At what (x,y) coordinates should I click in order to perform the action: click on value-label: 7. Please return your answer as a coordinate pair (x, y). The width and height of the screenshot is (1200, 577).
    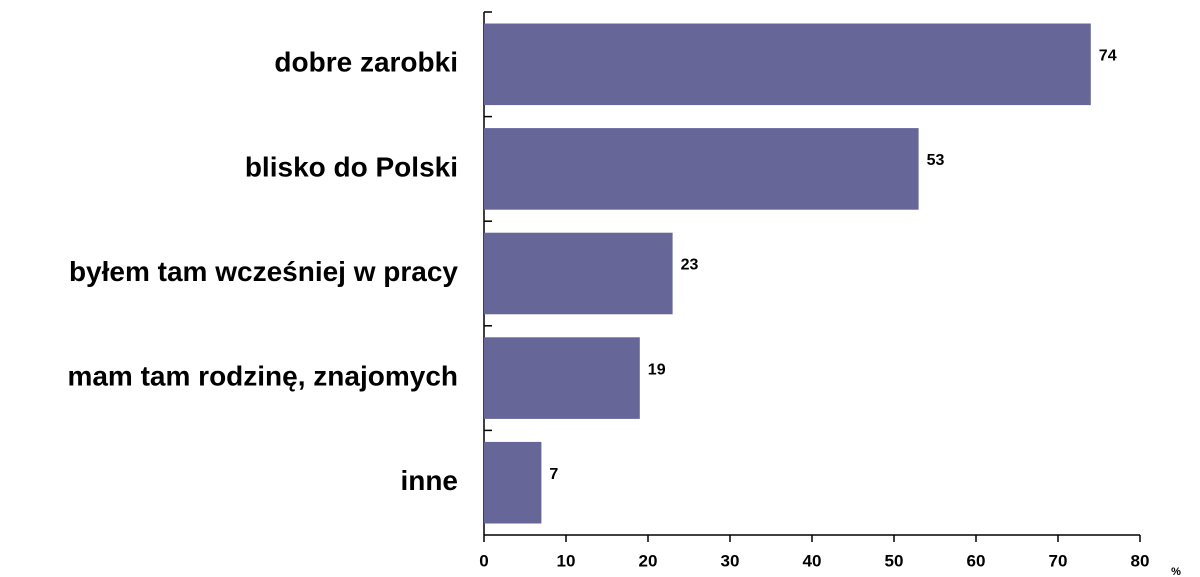
    Looking at the image, I should click on (553, 474).